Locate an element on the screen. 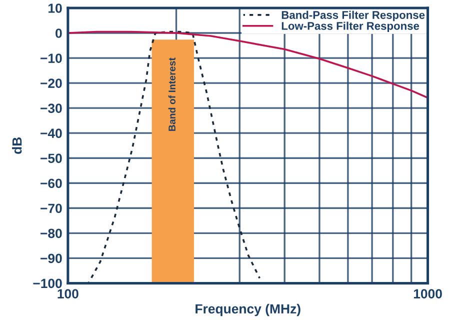 Image resolution: width=459 pixels, height=320 pixels. legend-label: Band-Pass Filter Response is located at coordinates (353, 16).